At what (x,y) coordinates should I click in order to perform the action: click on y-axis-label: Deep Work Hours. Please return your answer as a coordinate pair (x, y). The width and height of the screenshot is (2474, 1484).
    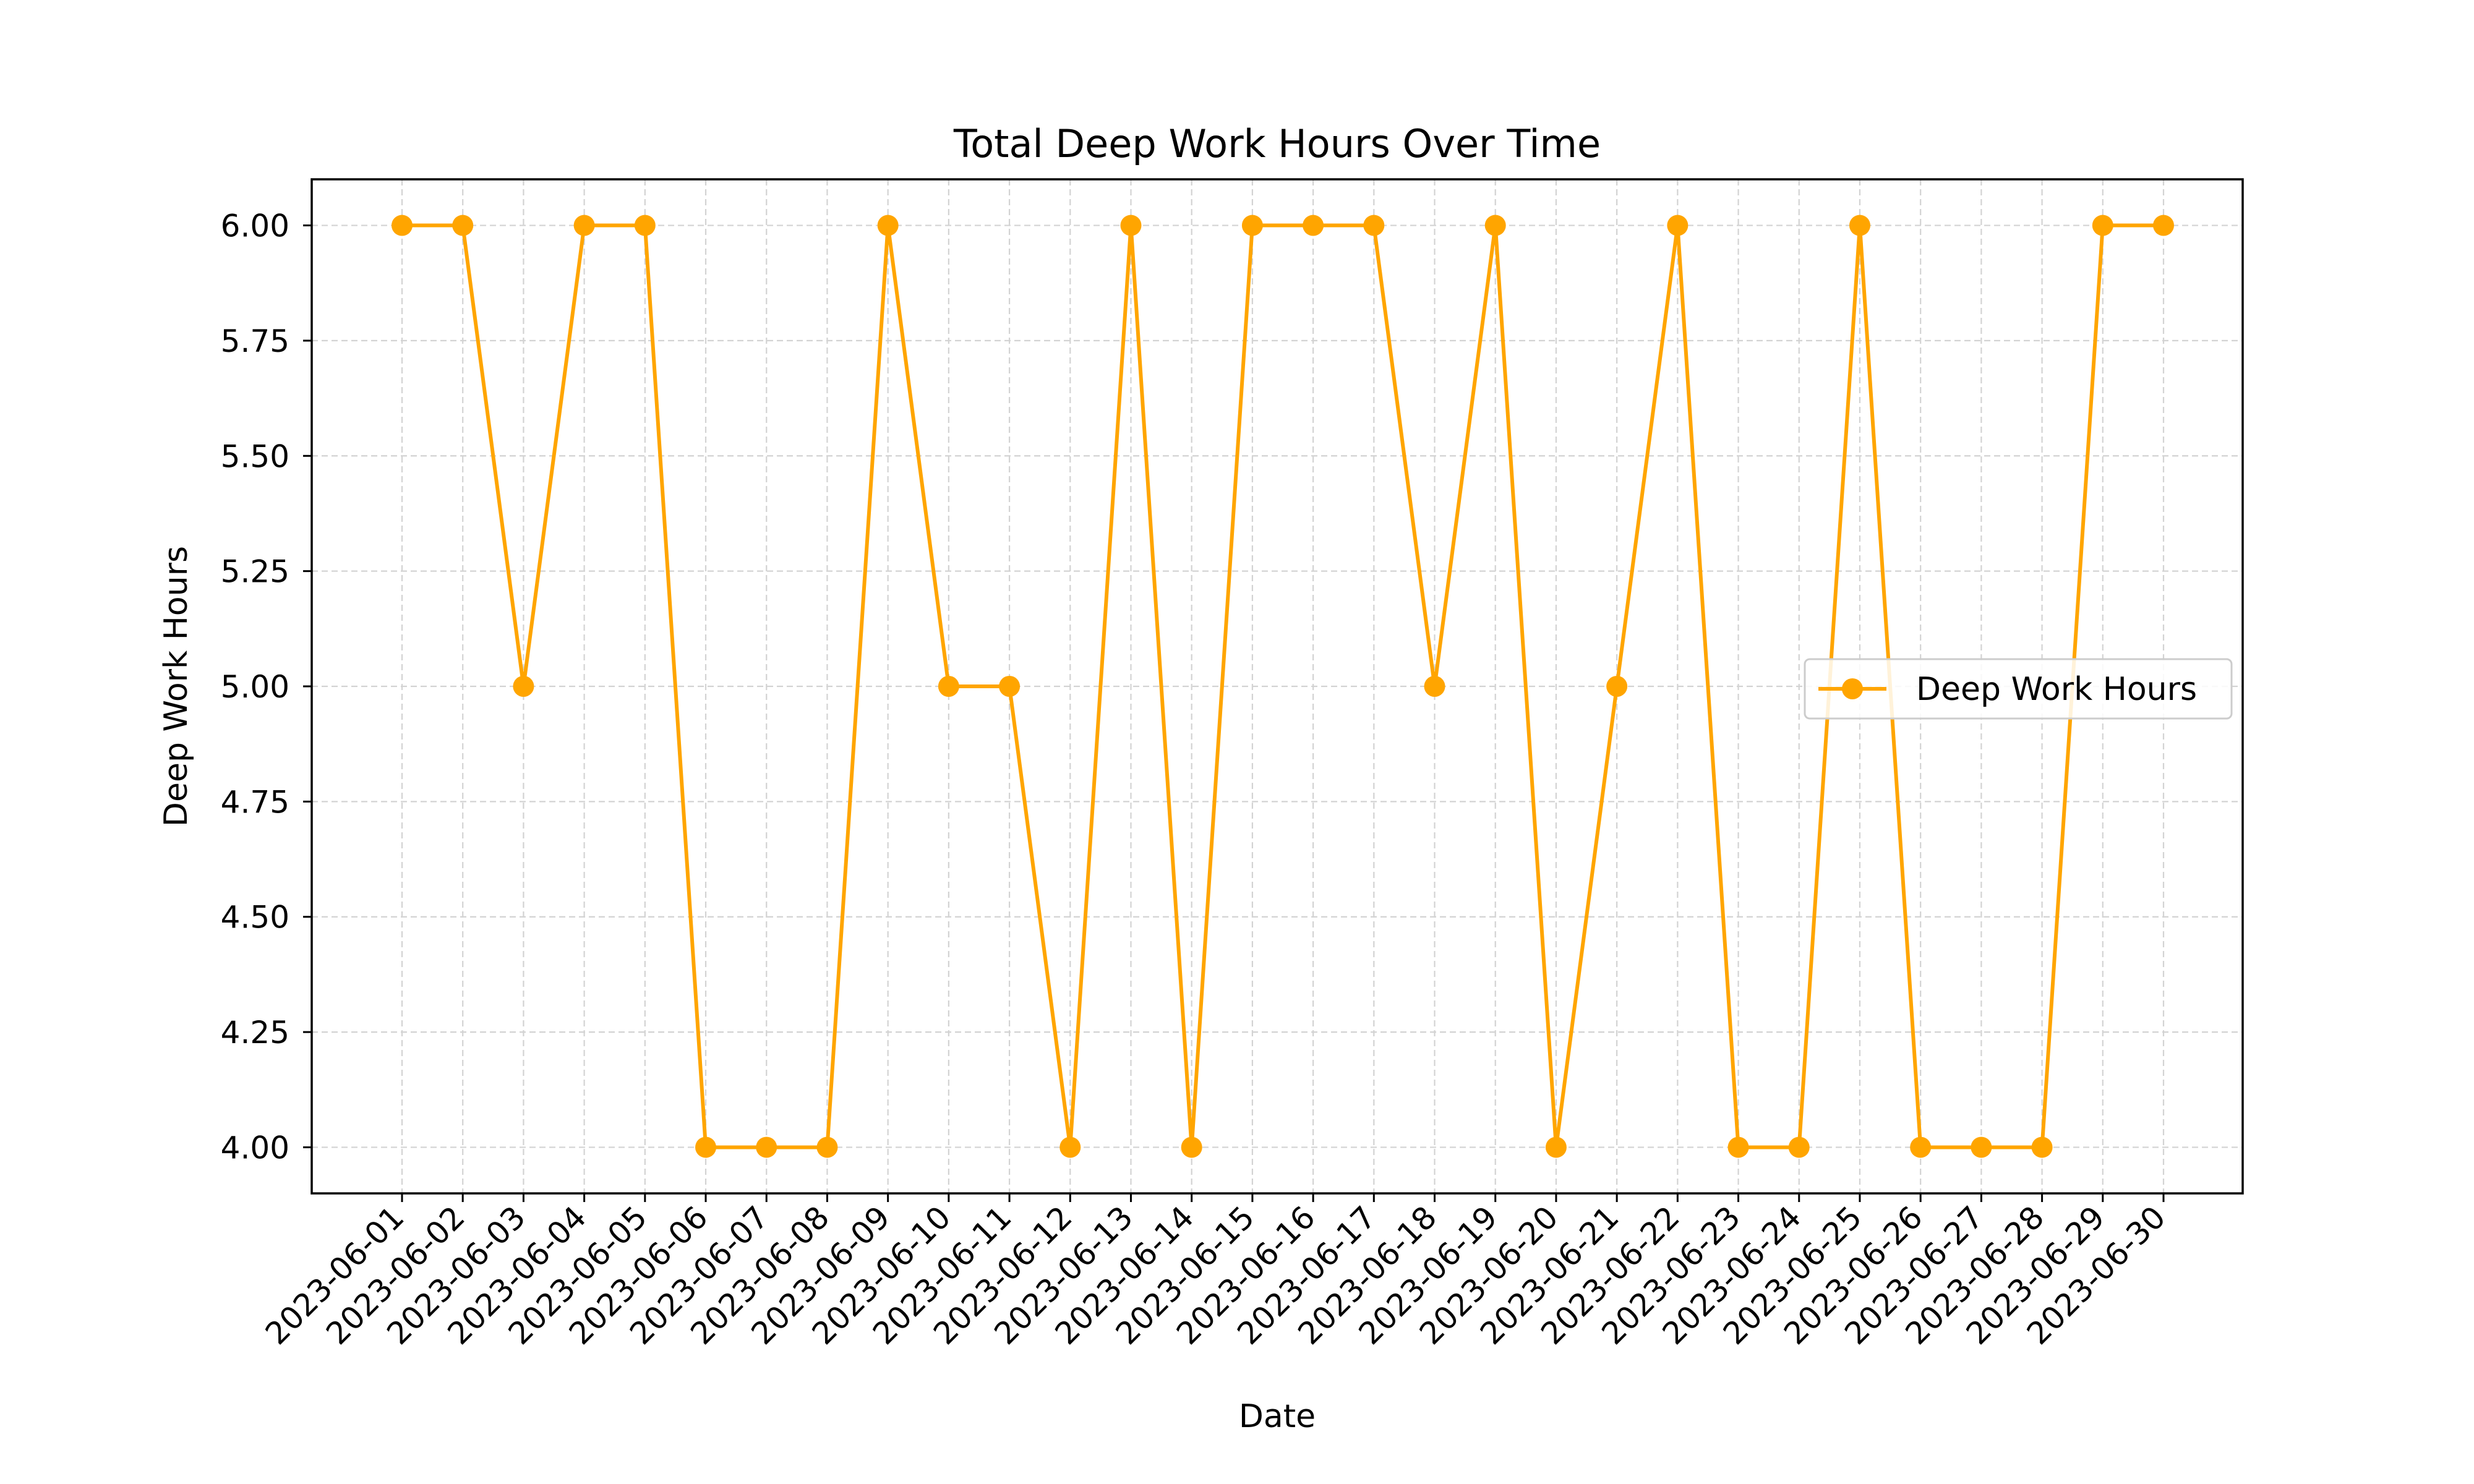
    Looking at the image, I should click on (177, 686).